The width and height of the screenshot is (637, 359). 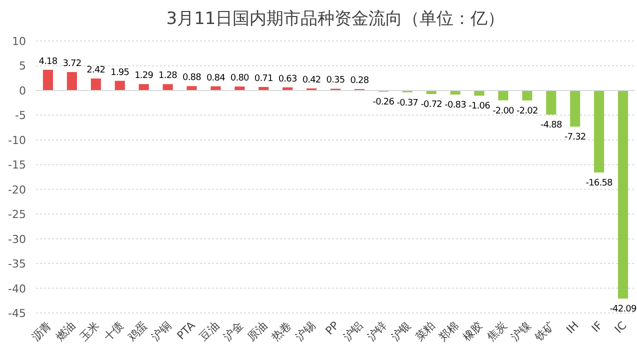 I want to click on data-label: 3.72, so click(x=72, y=64).